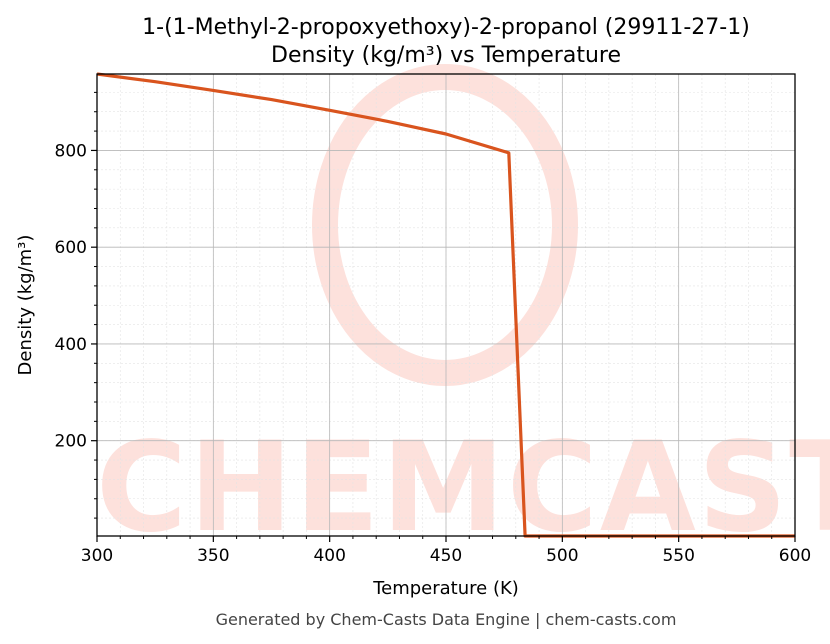 This screenshot has height=644, width=830. What do you see at coordinates (562, 556) in the screenshot?
I see `x-tick-label: 500` at bounding box center [562, 556].